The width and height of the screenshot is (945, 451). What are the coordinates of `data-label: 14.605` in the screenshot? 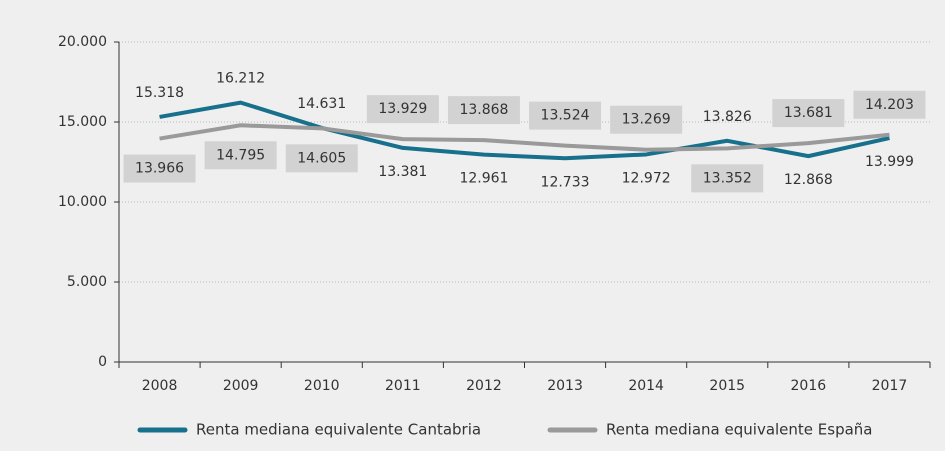 It's located at (321, 158).